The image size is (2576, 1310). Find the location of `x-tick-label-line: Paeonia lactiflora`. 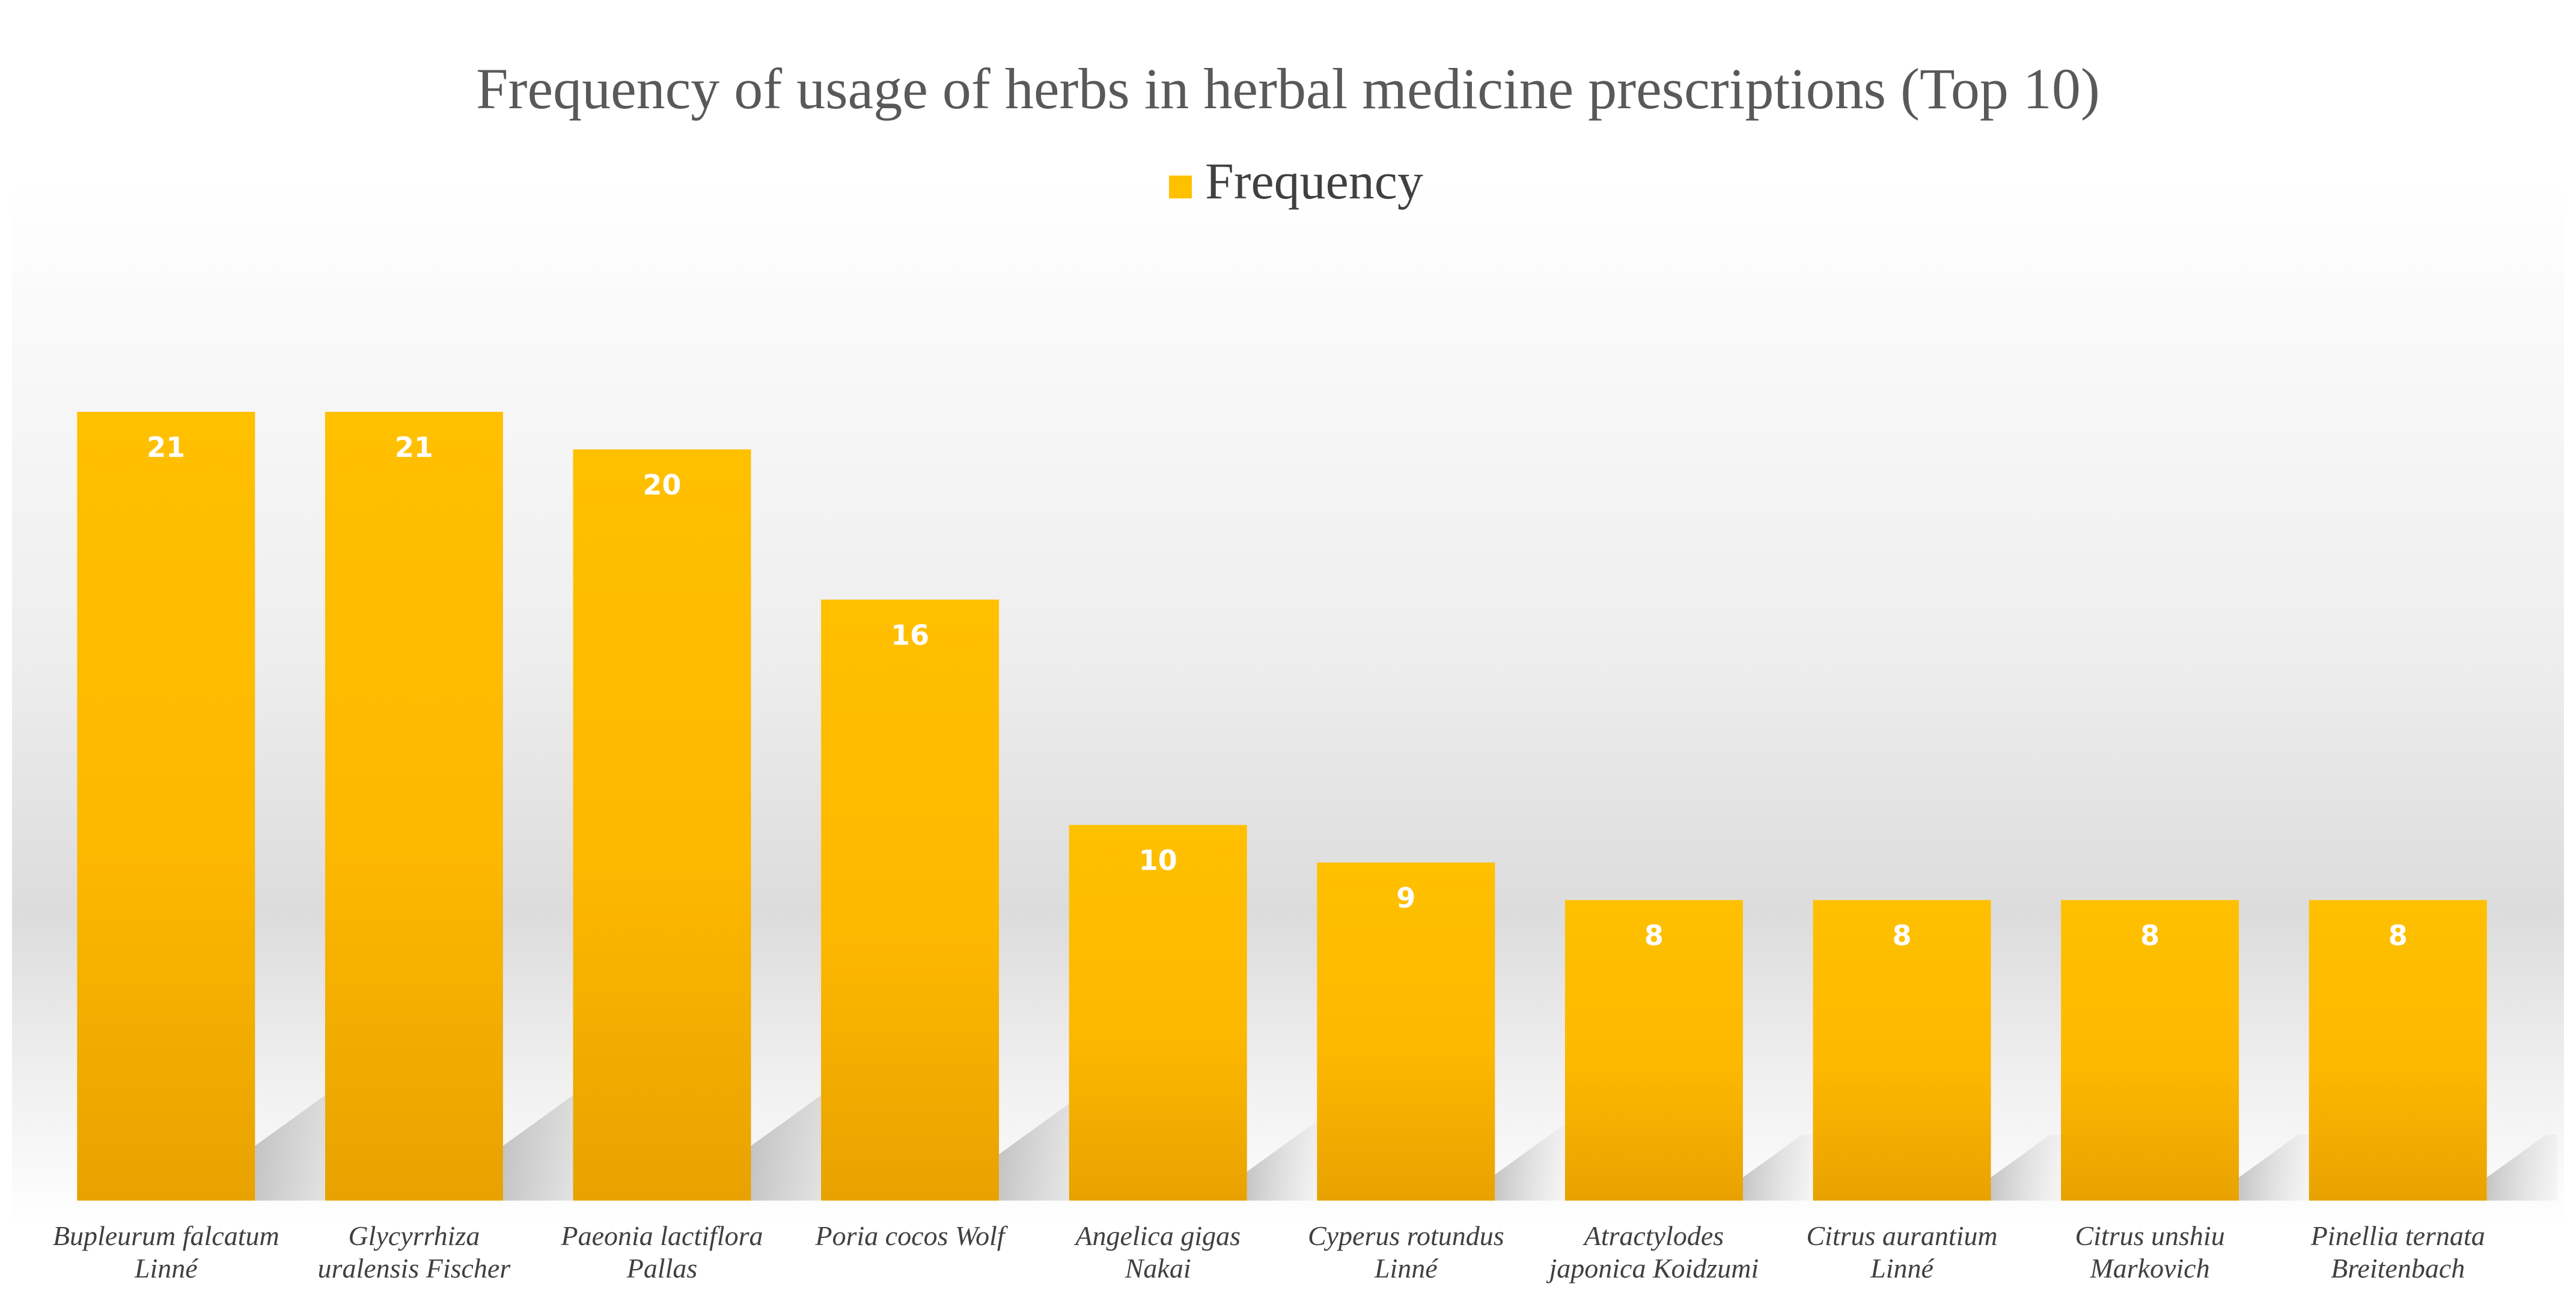

x-tick-label-line: Paeonia lactiflora is located at coordinates (661, 1235).